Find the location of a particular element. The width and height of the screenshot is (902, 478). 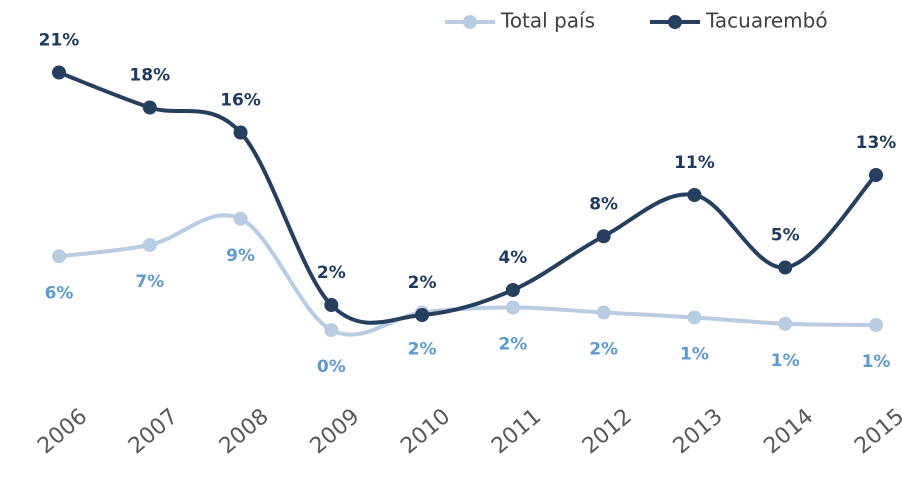

x-tick-label: 2011 is located at coordinates (516, 431).